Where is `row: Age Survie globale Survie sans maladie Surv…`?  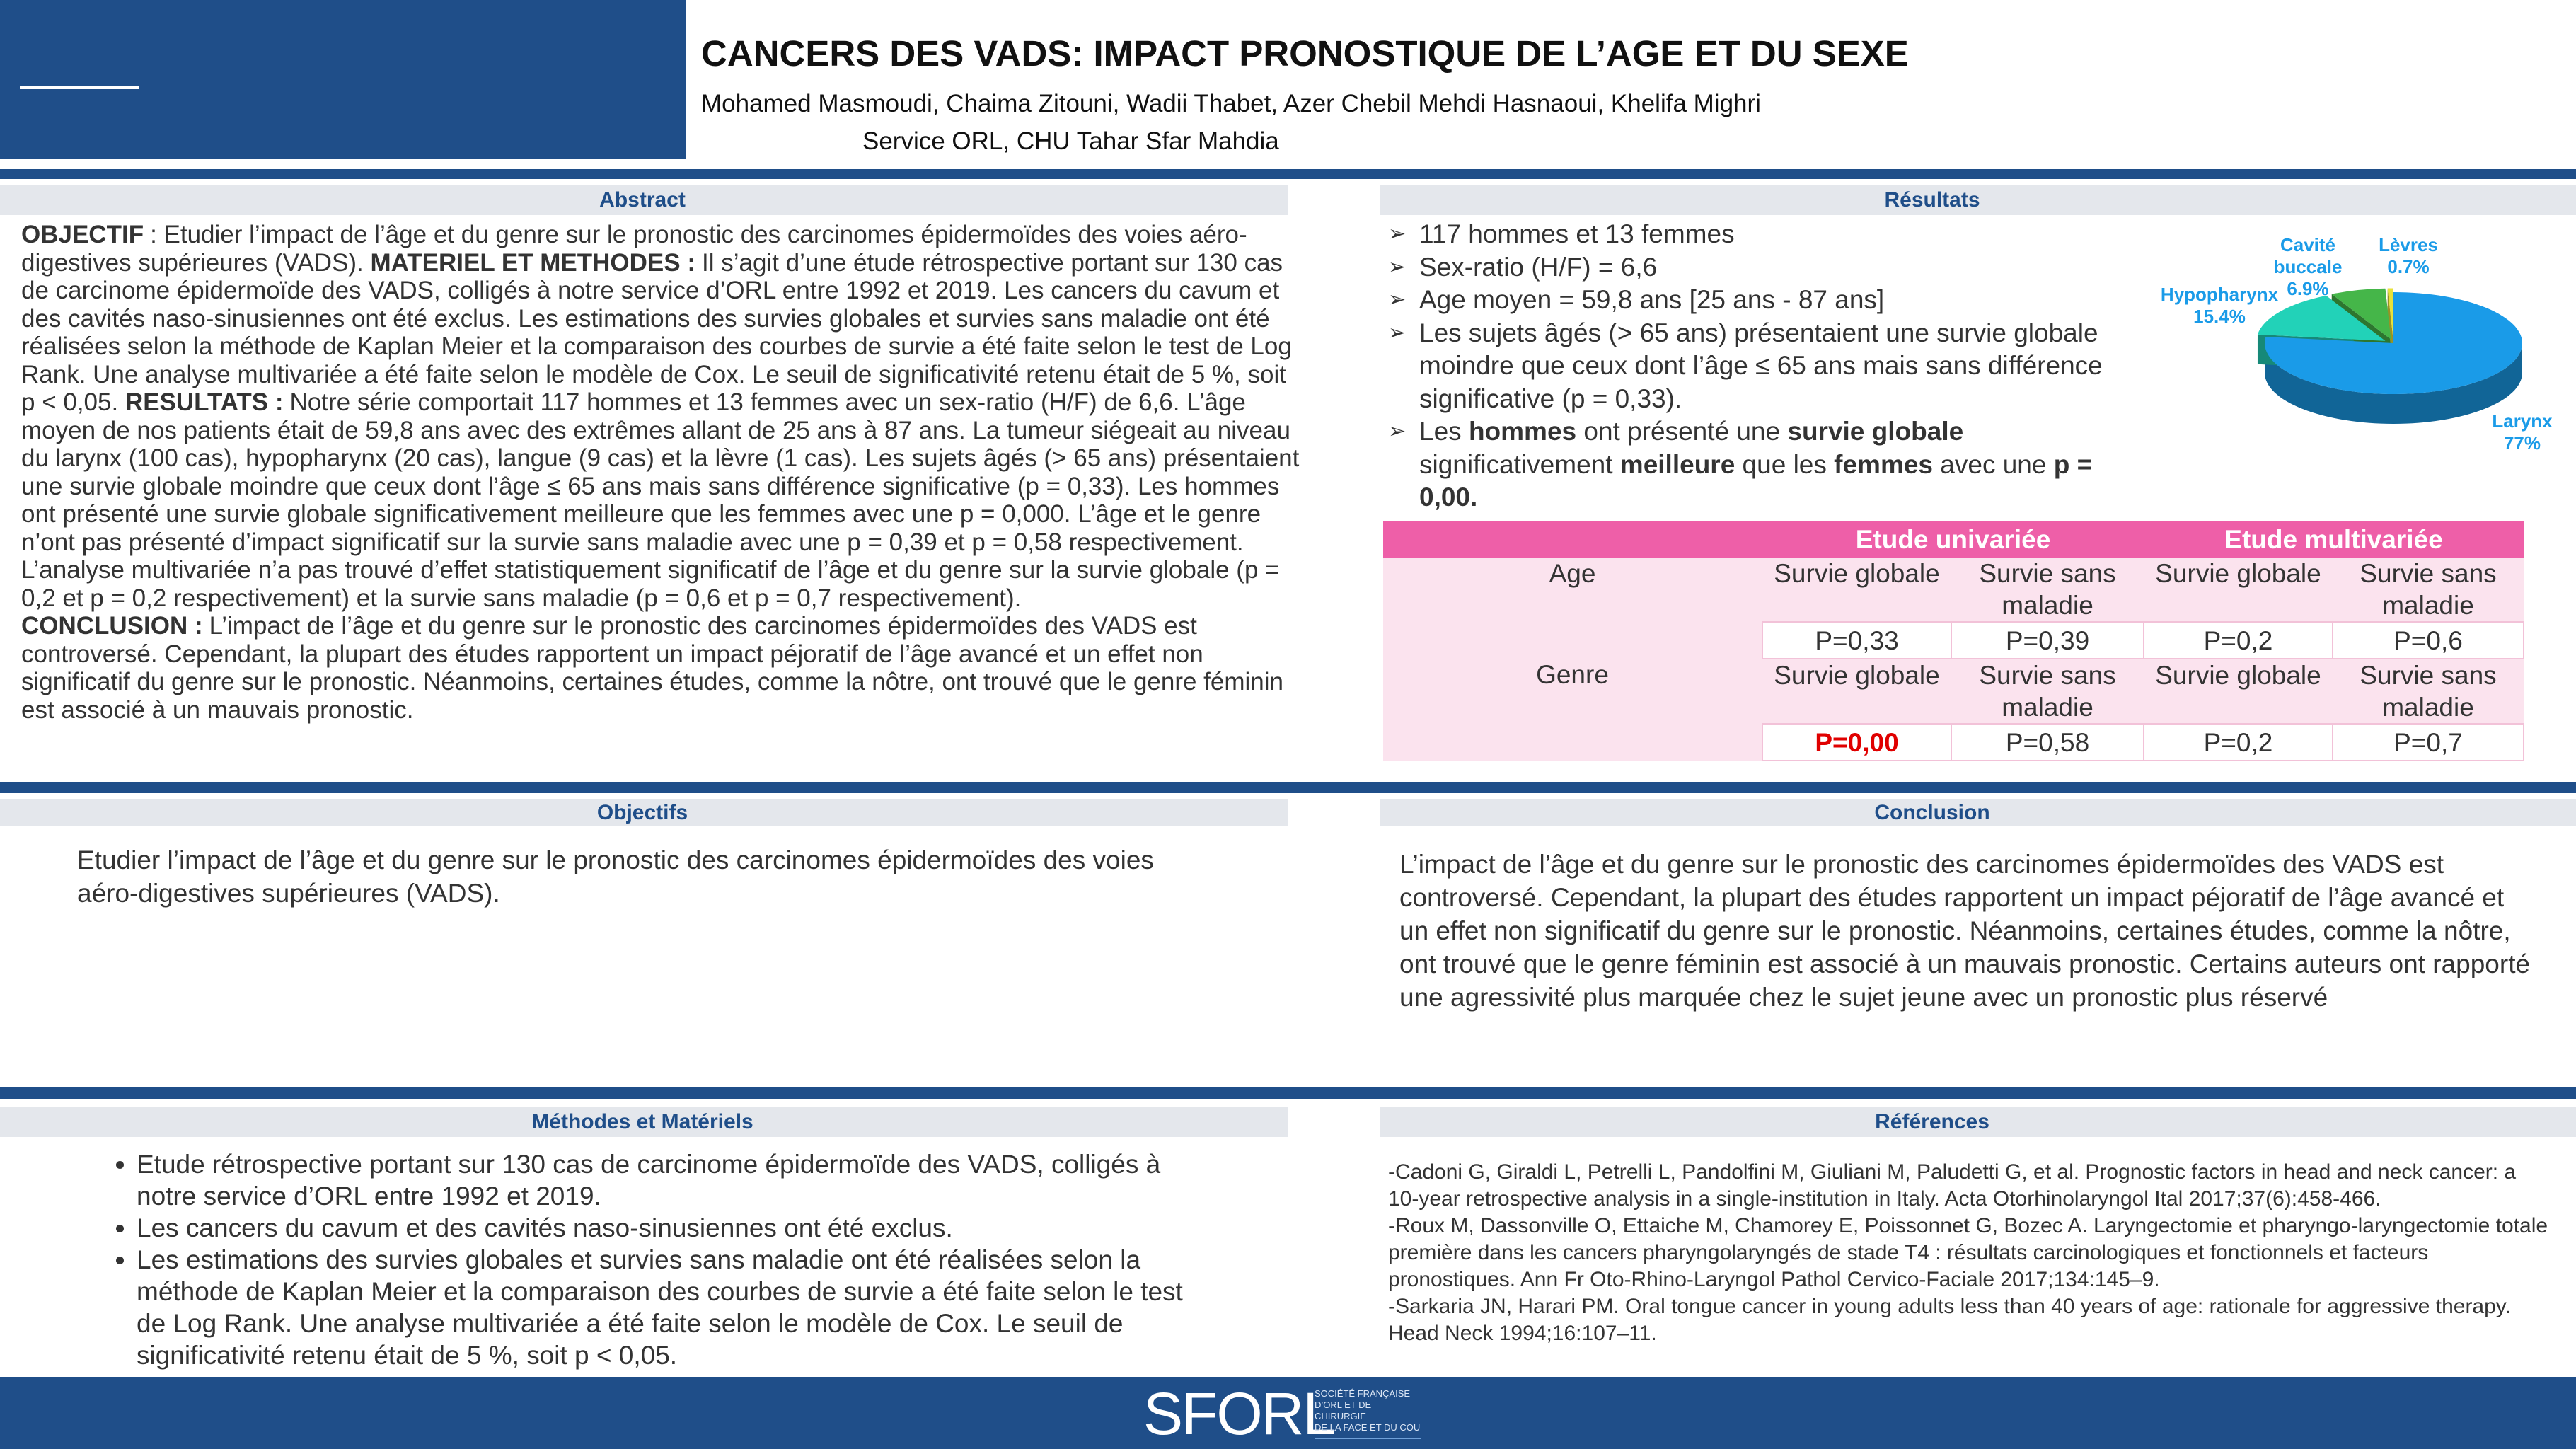
row: Age Survie globale Survie sans maladie Surv… is located at coordinates (1953, 608).